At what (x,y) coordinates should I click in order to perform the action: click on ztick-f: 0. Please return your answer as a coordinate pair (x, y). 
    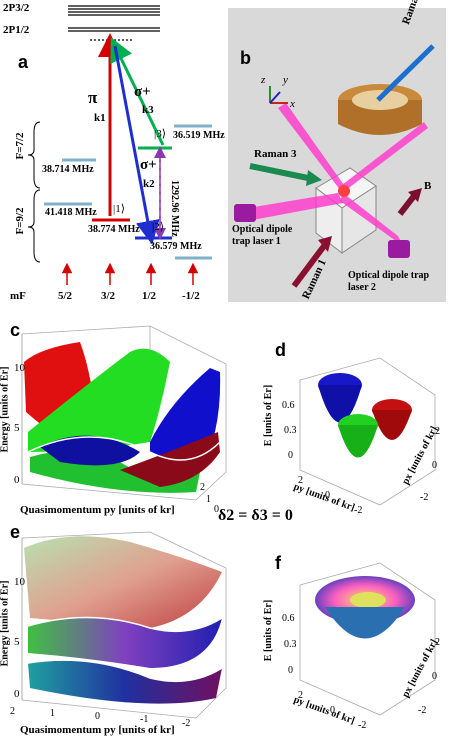
    Looking at the image, I should click on (290, 670).